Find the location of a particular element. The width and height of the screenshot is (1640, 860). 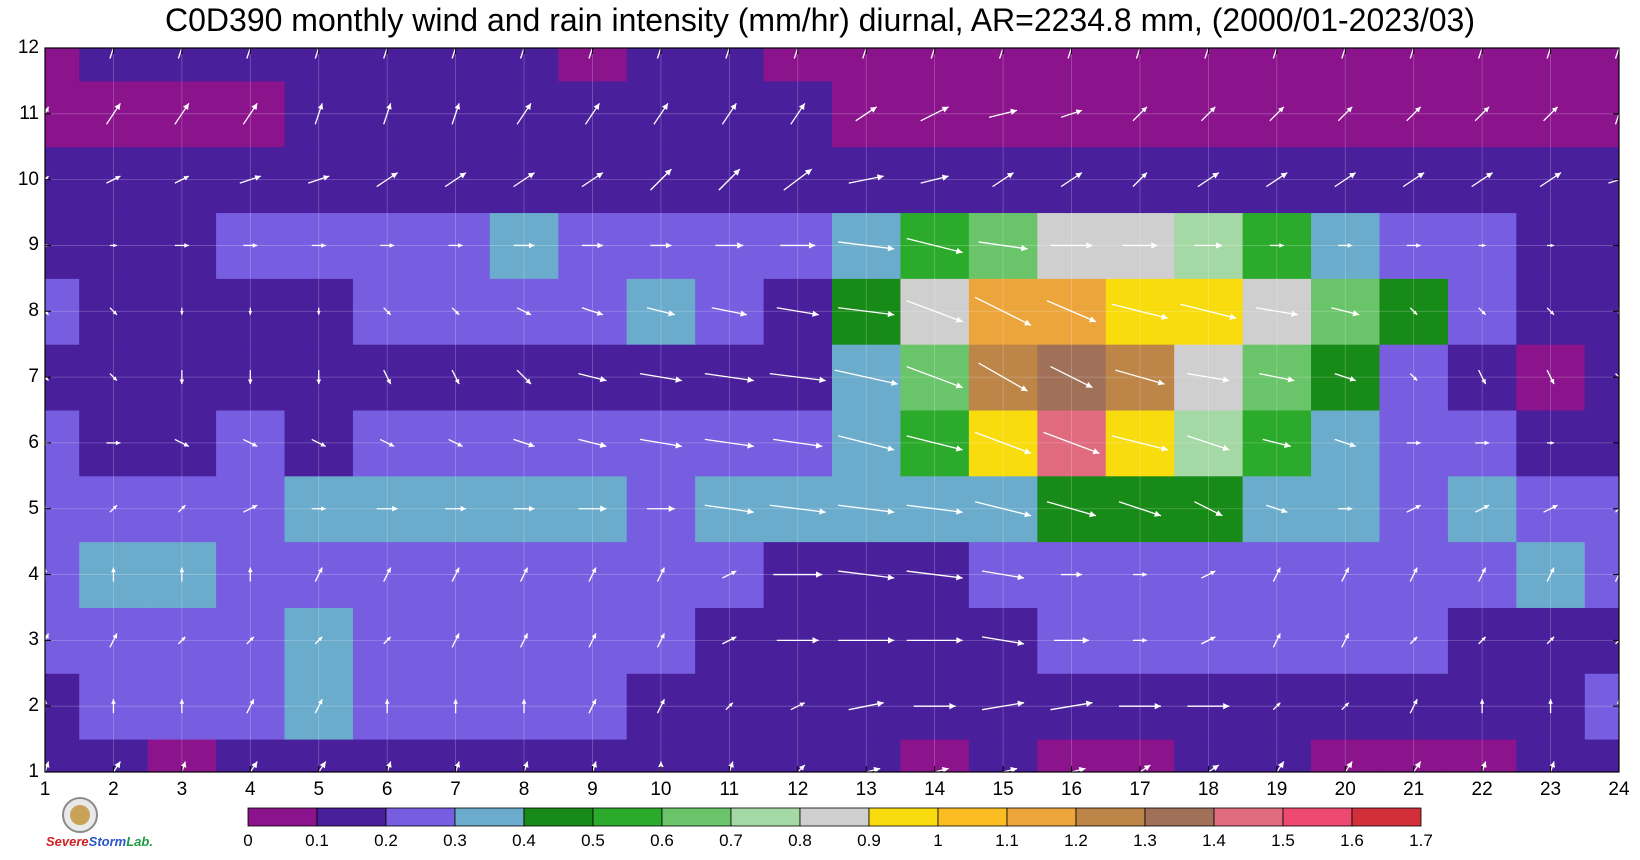

lab-logo: SevereStormLab. is located at coordinates (99, 828).